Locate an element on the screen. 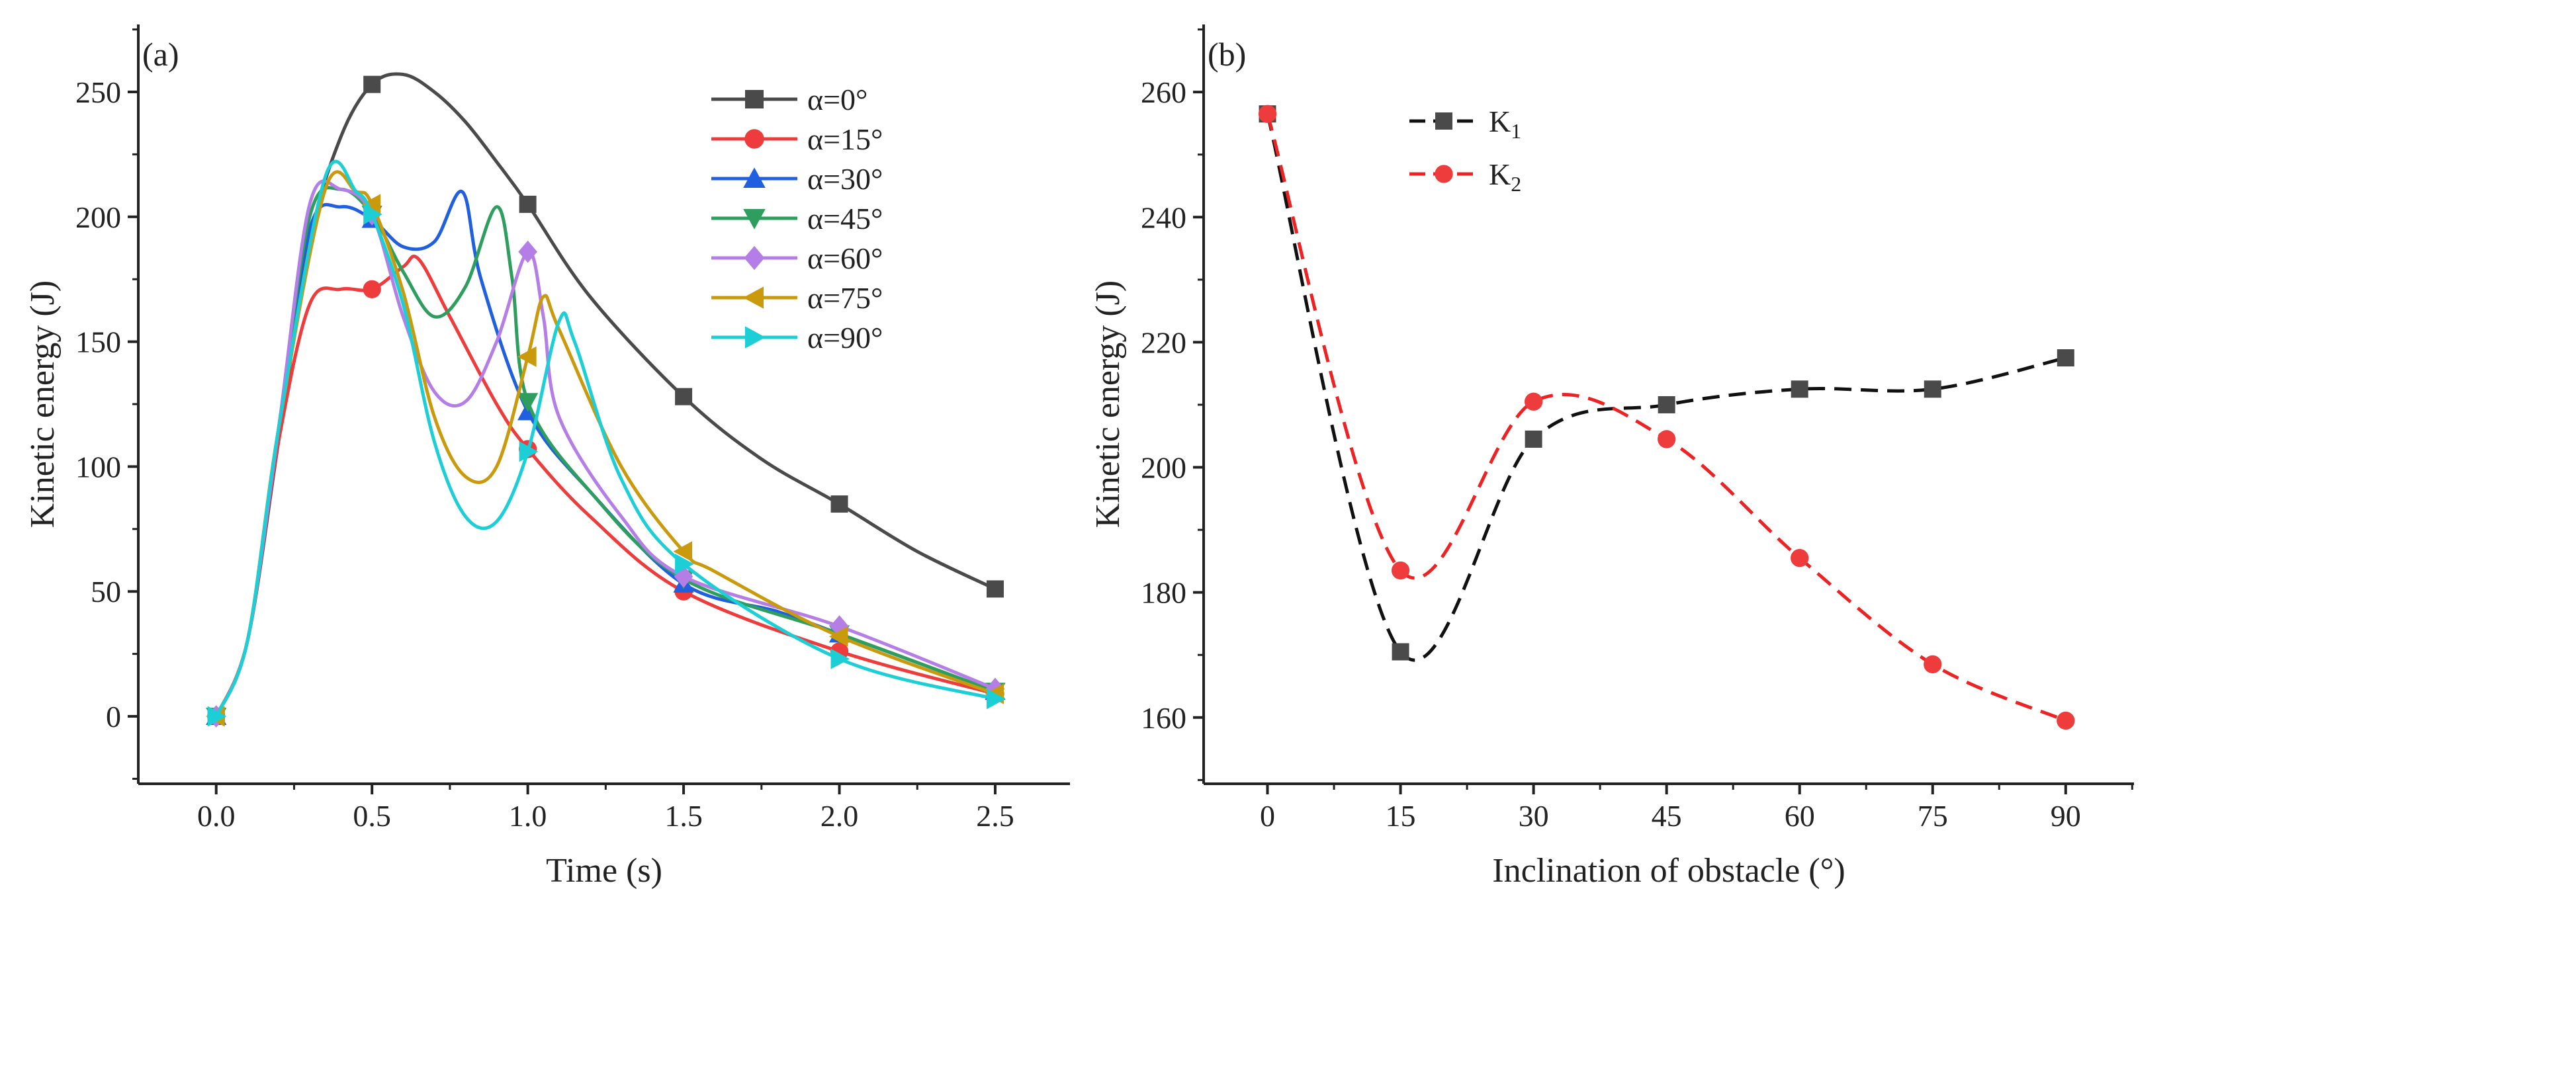 The width and height of the screenshot is (2576, 1092). panel-label: (b) is located at coordinates (1227, 54).